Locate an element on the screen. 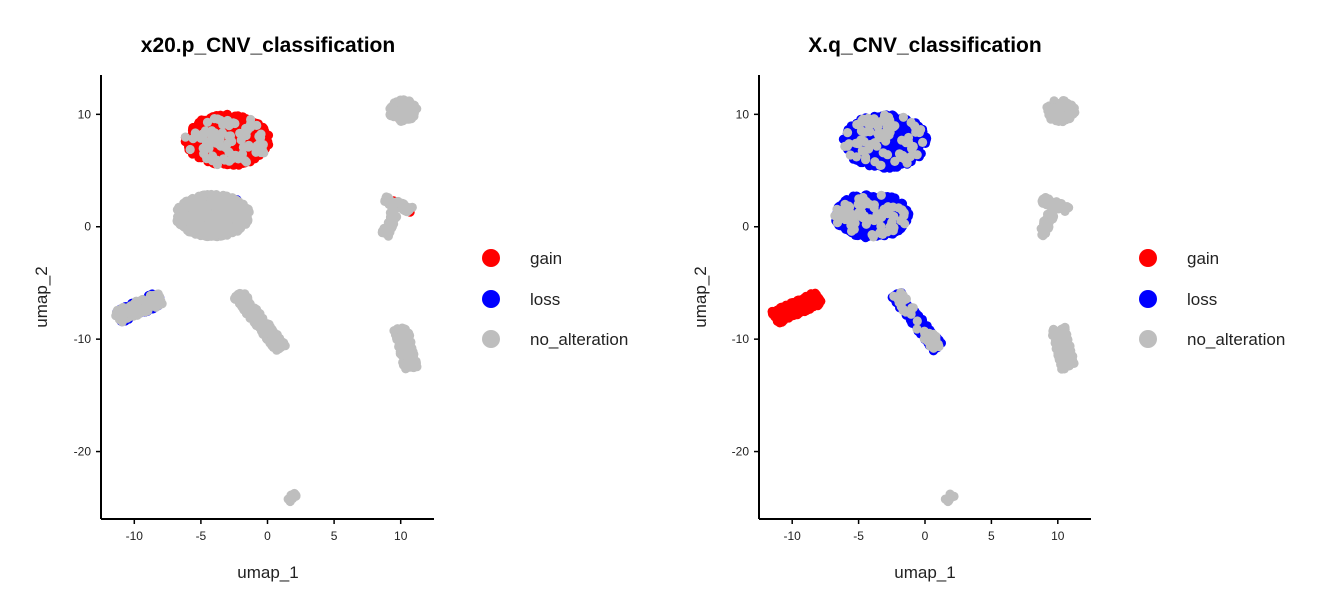  legend-label-loss: loss is located at coordinates (545, 299).